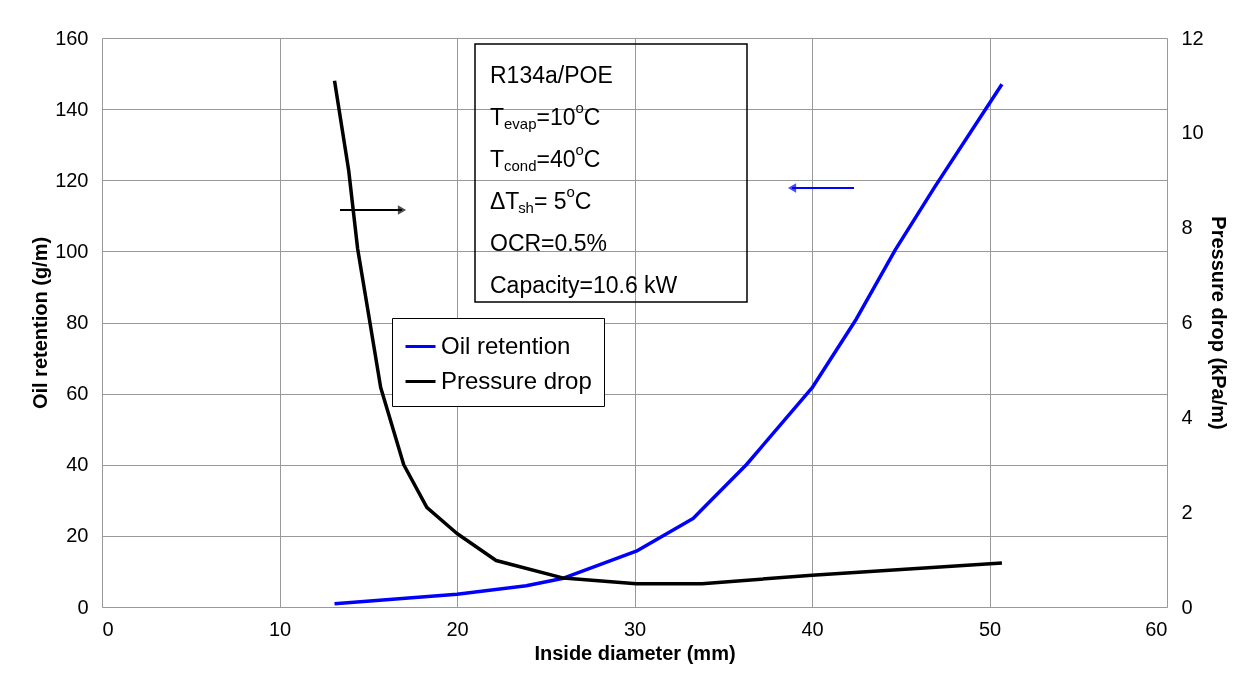  I want to click on x-tick-label: 10, so click(280, 628).